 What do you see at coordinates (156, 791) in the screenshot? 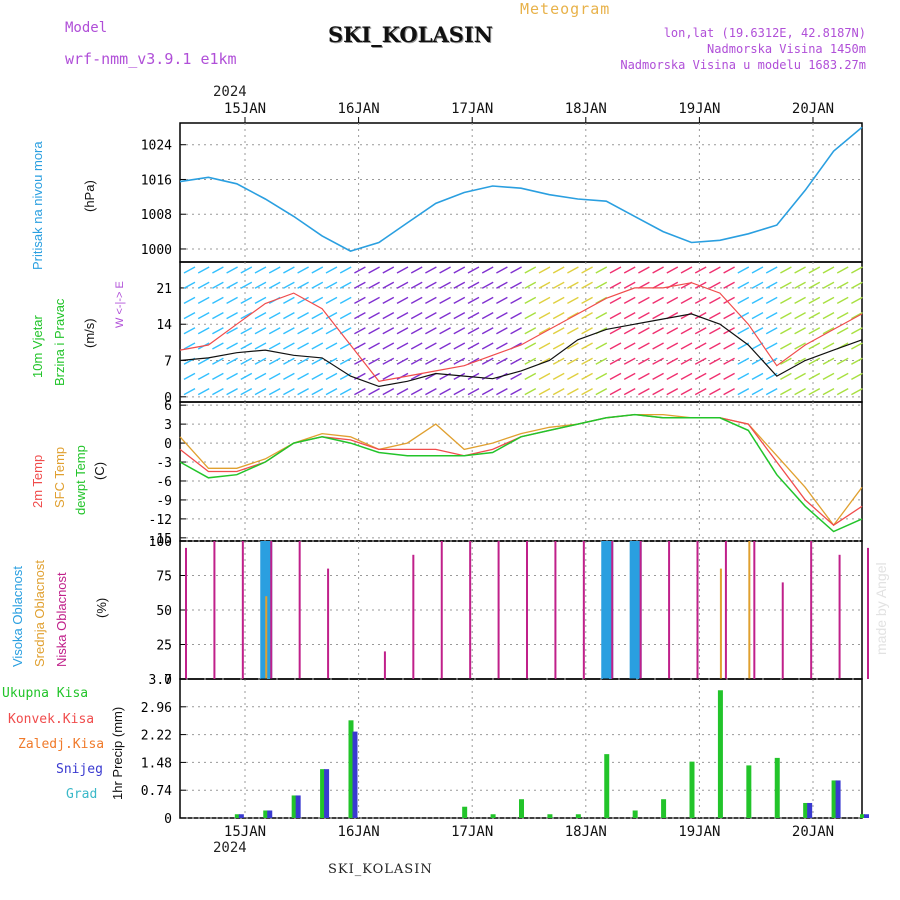
I see `ytick-label-precip: 0.74` at bounding box center [156, 791].